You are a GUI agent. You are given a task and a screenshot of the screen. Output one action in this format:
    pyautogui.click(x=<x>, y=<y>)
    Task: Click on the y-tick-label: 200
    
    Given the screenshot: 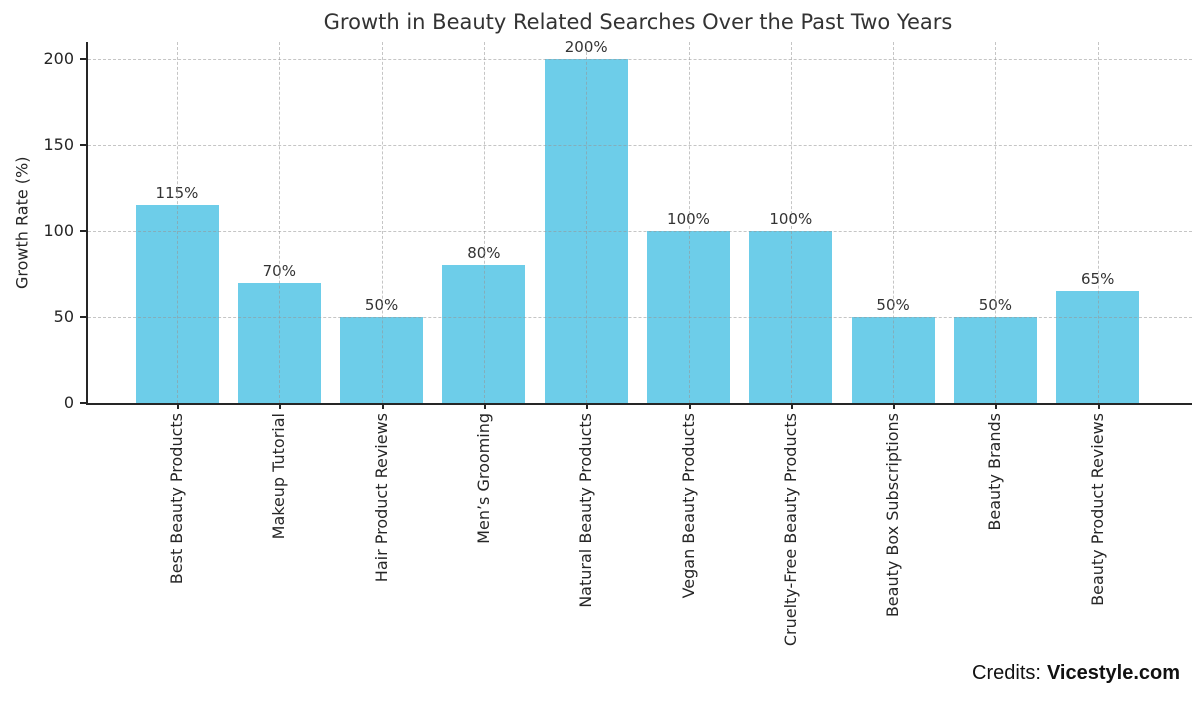 What is the action you would take?
    pyautogui.click(x=58, y=59)
    